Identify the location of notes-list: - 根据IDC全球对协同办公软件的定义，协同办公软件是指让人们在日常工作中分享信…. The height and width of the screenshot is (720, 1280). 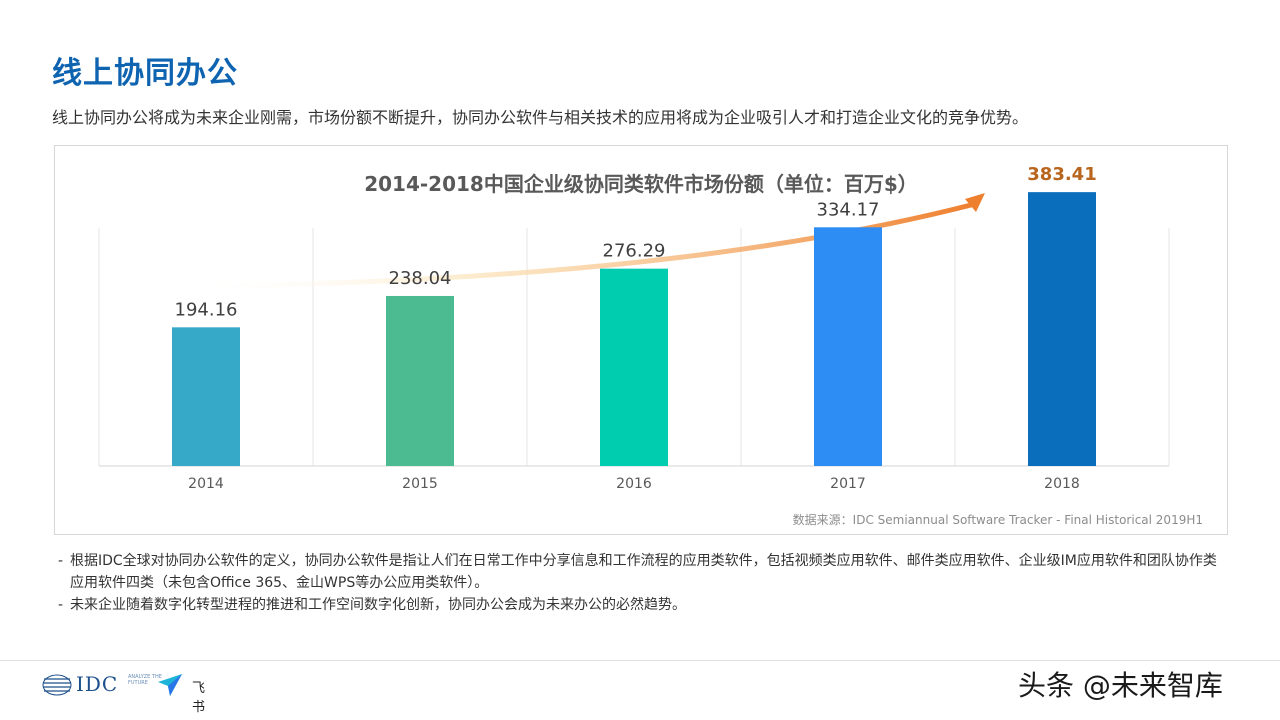
(643, 583).